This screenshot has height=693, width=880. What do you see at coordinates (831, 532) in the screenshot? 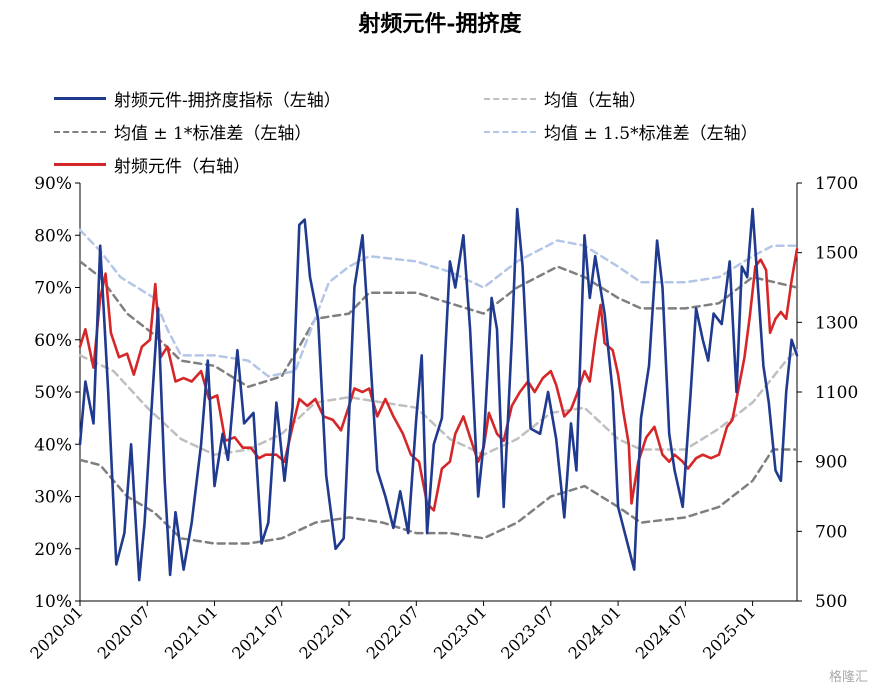
I see `y-right-tick-label: 700` at bounding box center [831, 532].